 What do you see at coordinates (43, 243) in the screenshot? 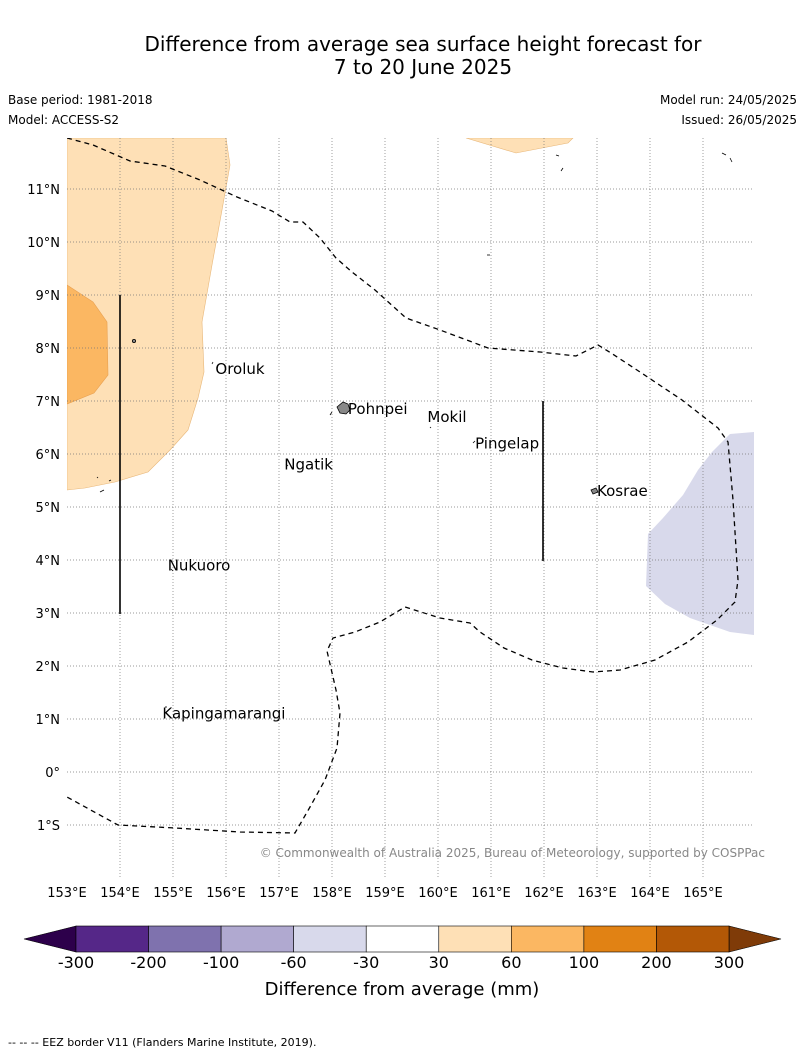
I see `lat-tick-label: 10°N` at bounding box center [43, 243].